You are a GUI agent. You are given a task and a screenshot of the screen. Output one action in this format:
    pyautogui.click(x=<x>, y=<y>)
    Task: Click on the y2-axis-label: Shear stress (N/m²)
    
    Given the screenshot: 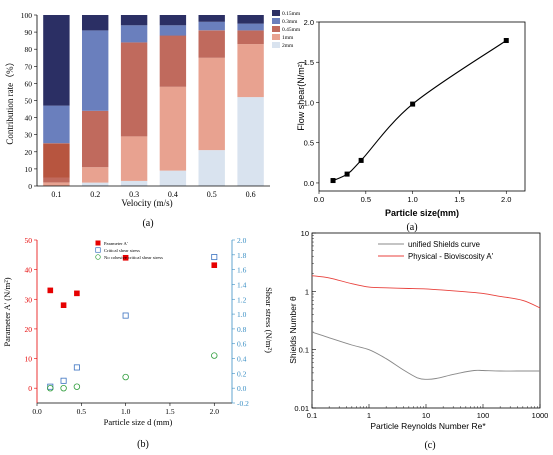 What is the action you would take?
    pyautogui.click(x=269, y=320)
    